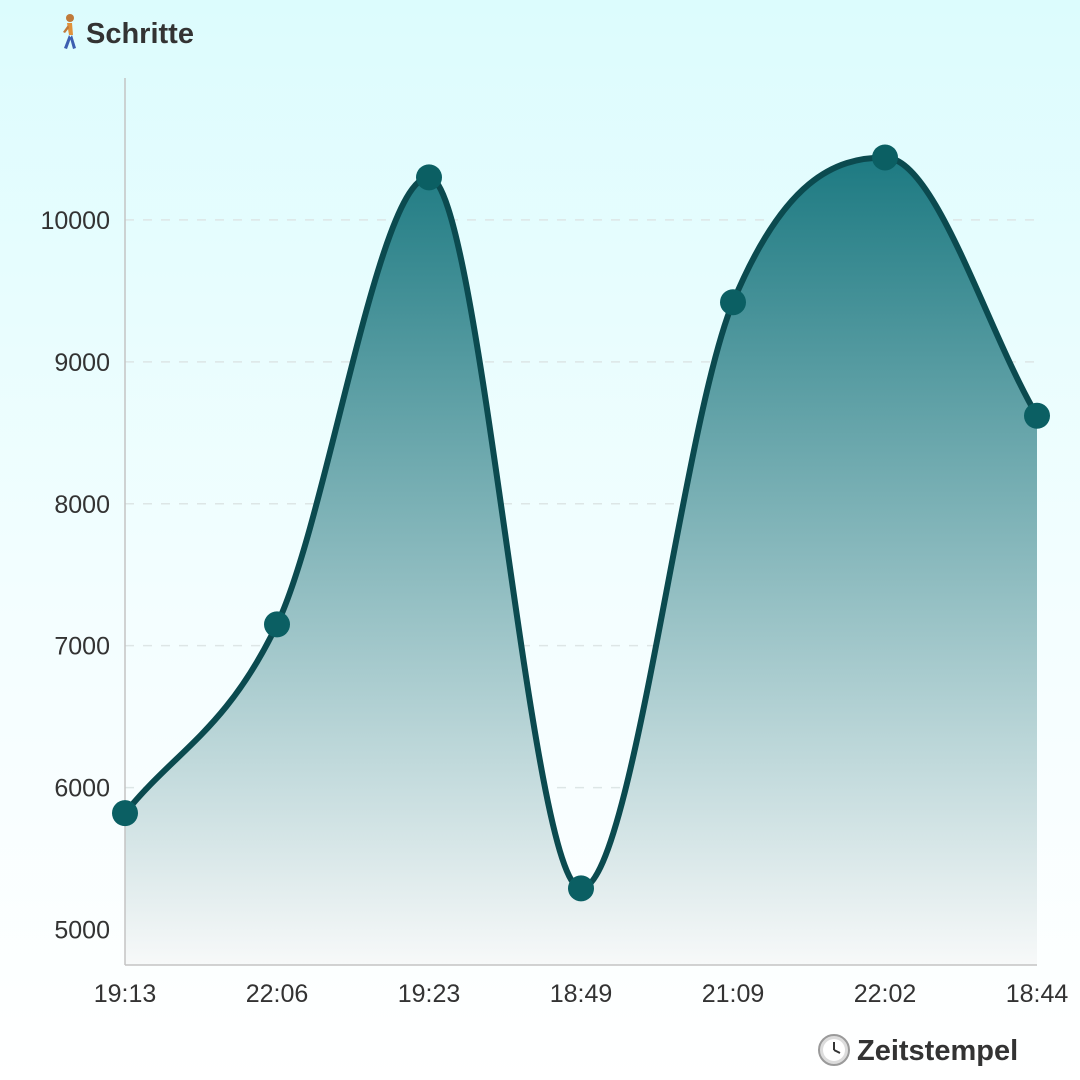  I want to click on y-tick-label: 9000, so click(82, 363).